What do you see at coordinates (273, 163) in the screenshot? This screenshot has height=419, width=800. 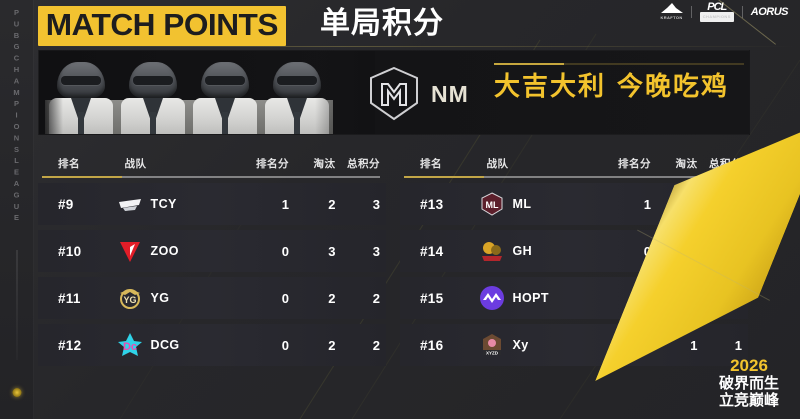 I see `col-header-placement: 排名分` at bounding box center [273, 163].